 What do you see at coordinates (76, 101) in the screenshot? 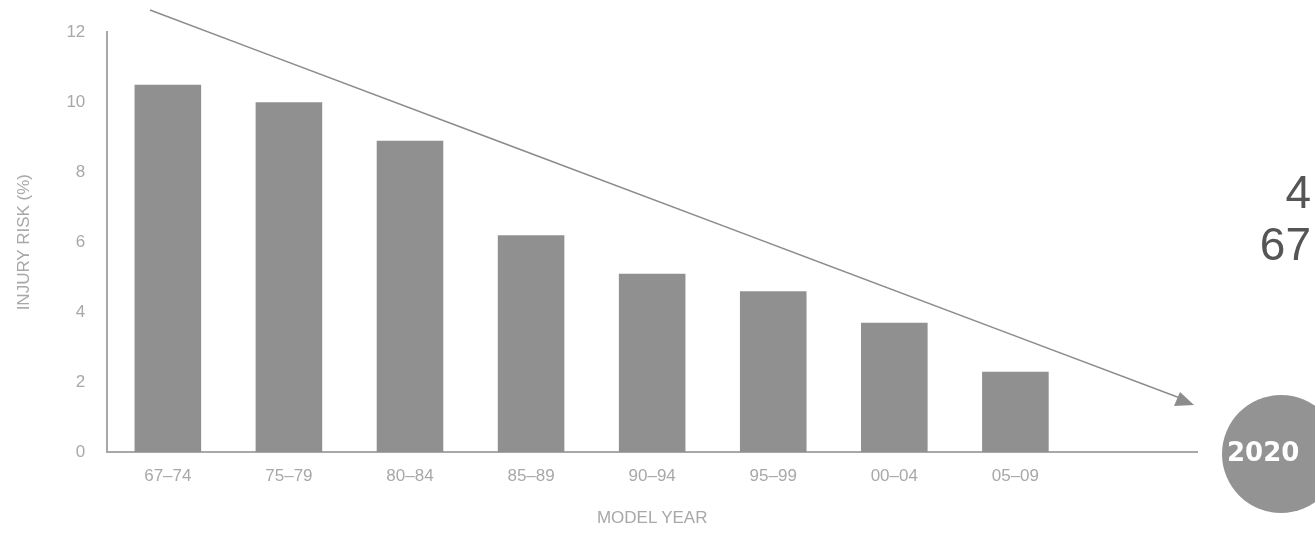
I see `y-tick-label: 10` at bounding box center [76, 101].